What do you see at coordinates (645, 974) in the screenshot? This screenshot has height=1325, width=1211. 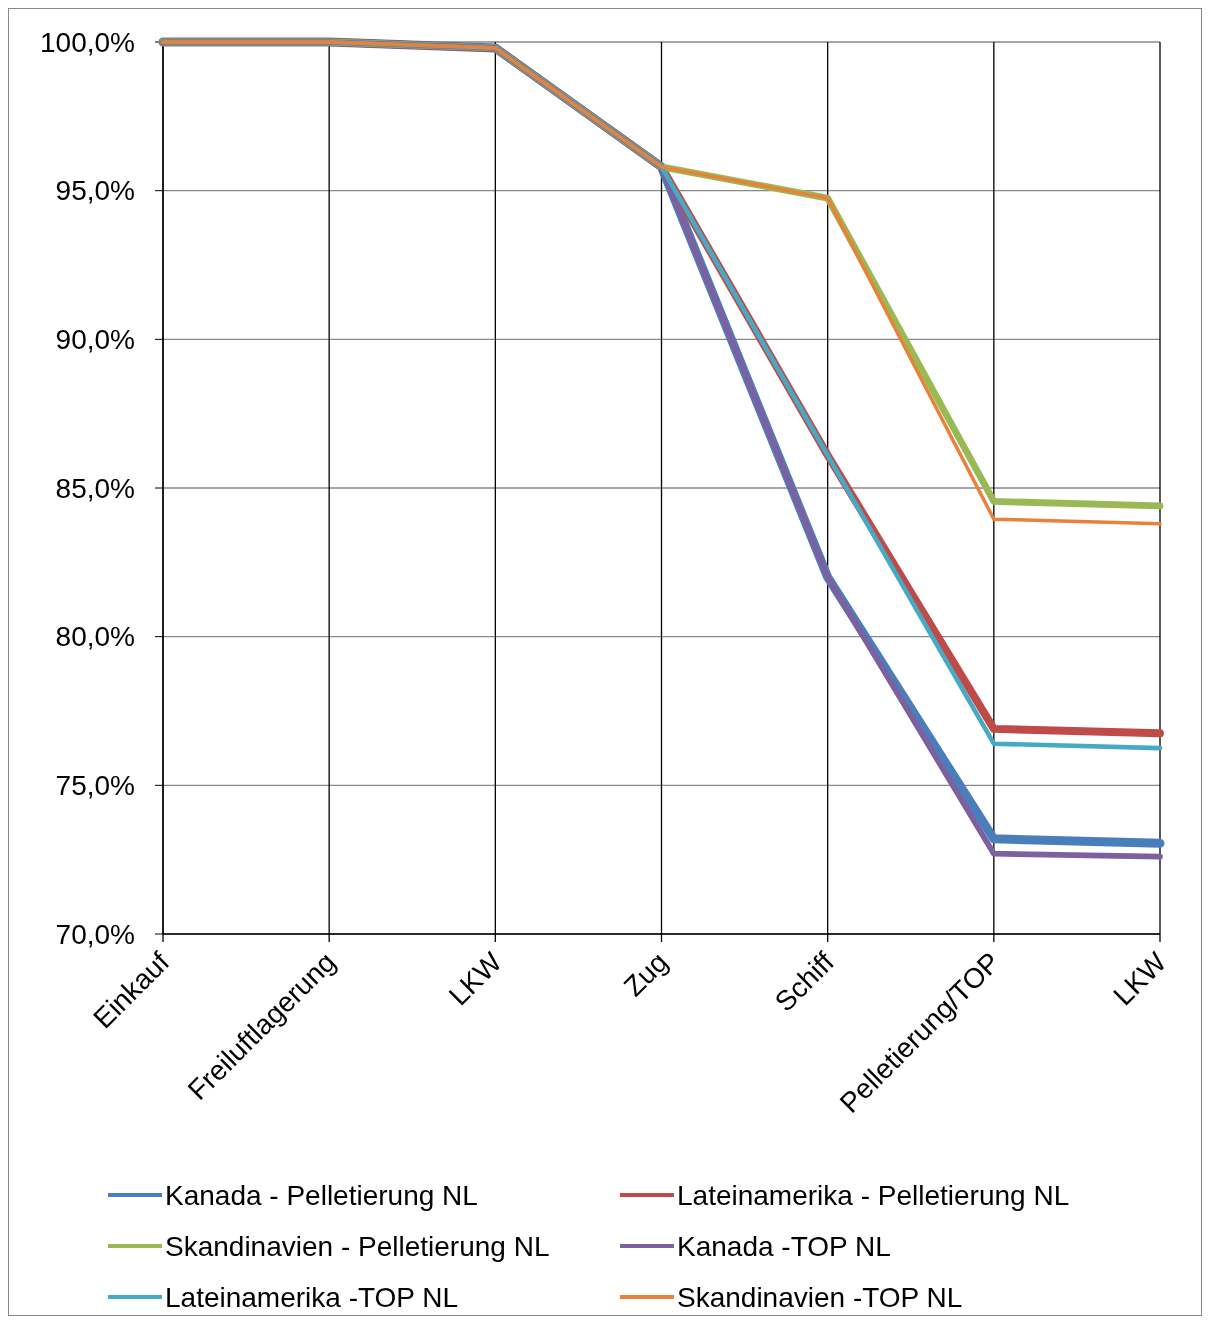 I see `x-tick-label: Zug` at bounding box center [645, 974].